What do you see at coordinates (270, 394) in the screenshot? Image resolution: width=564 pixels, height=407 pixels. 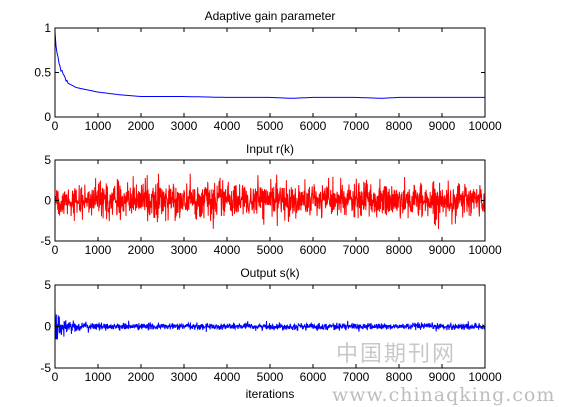 I see `x-axis-label: iterations` at bounding box center [270, 394].